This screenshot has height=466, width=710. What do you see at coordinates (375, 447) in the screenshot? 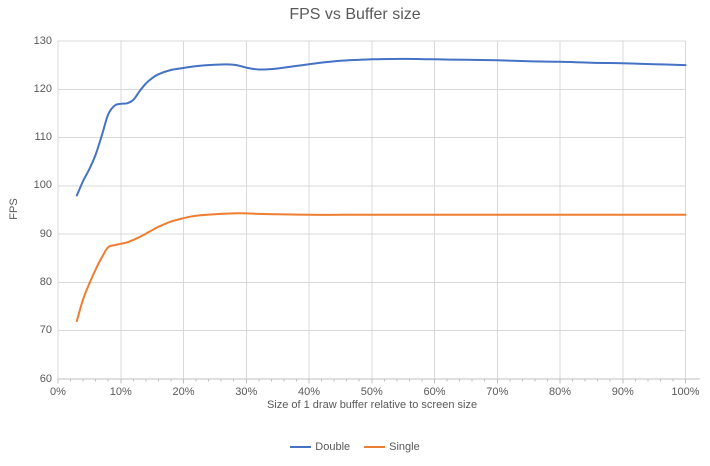
I see `legend-swatch-single` at bounding box center [375, 447].